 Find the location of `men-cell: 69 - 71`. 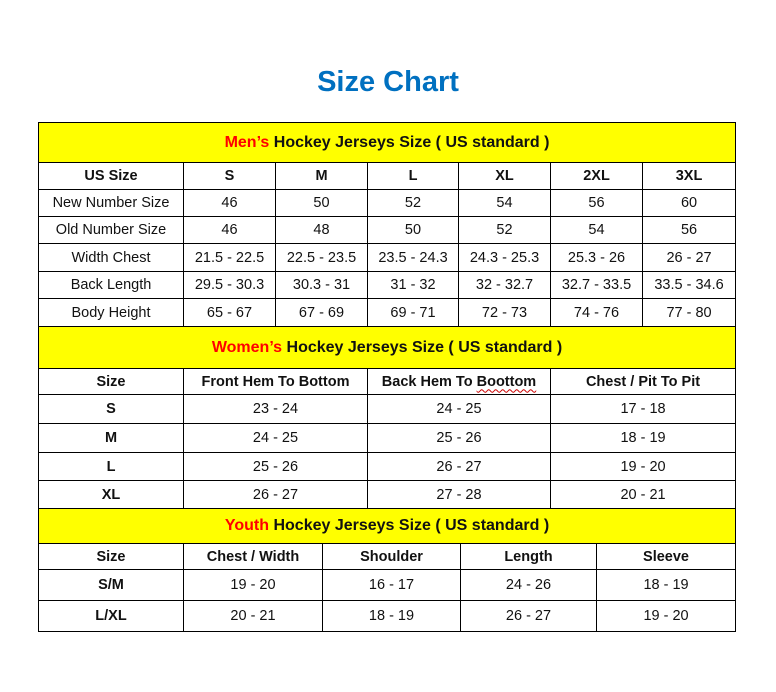

men-cell: 69 - 71 is located at coordinates (413, 312).